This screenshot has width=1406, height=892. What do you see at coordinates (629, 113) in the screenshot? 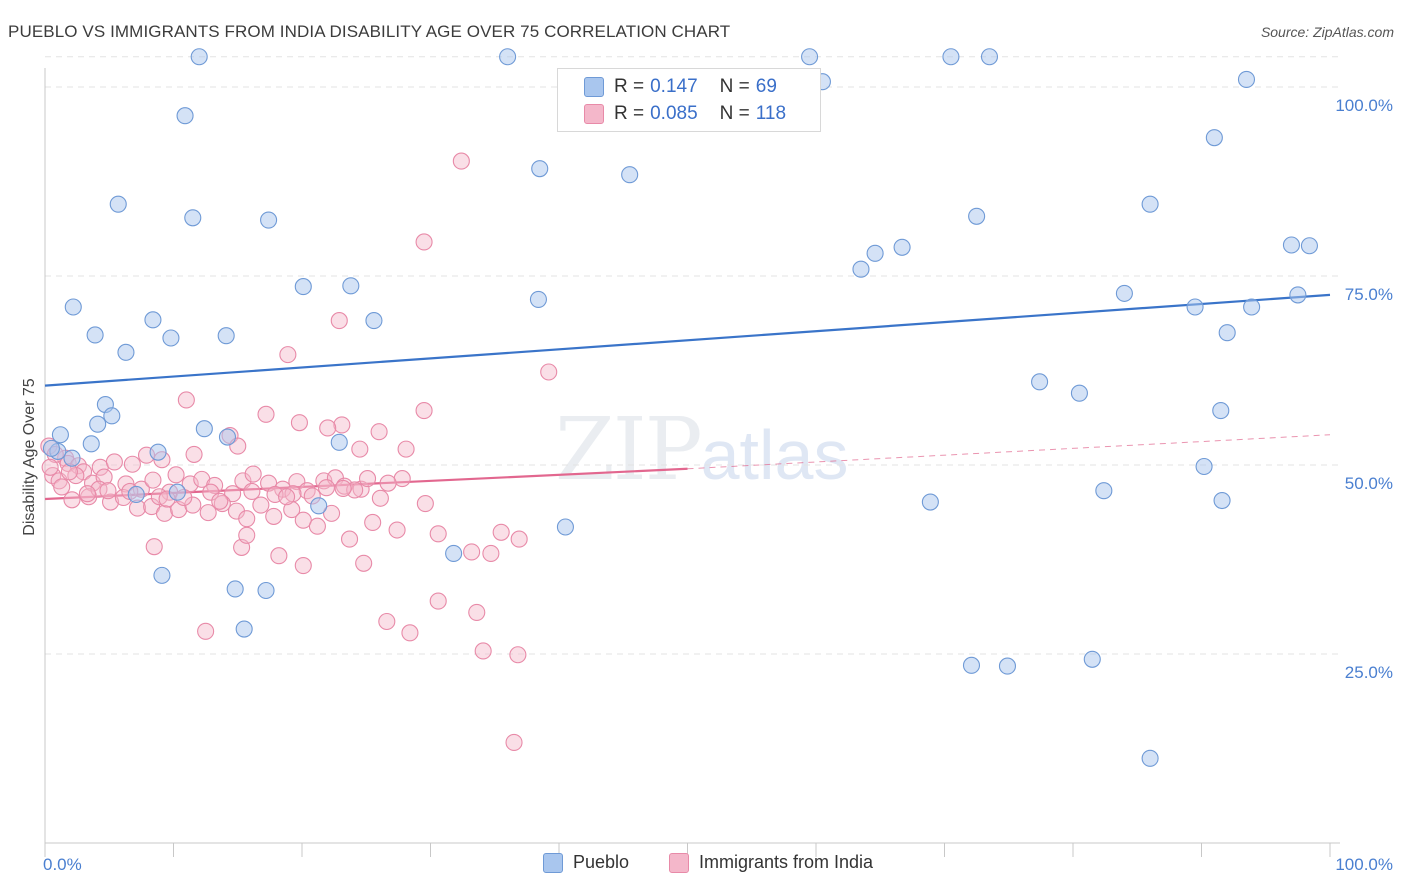
I see `legend-r-label: R =` at bounding box center [629, 113].